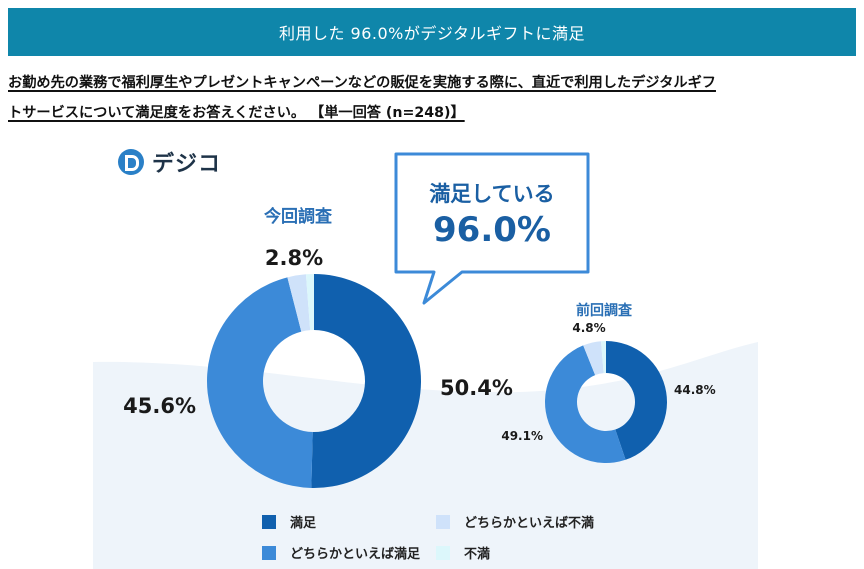 This screenshot has width=864, height=569. What do you see at coordinates (529, 523) in the screenshot?
I see `legend-label: どちらかといえば不満` at bounding box center [529, 523].